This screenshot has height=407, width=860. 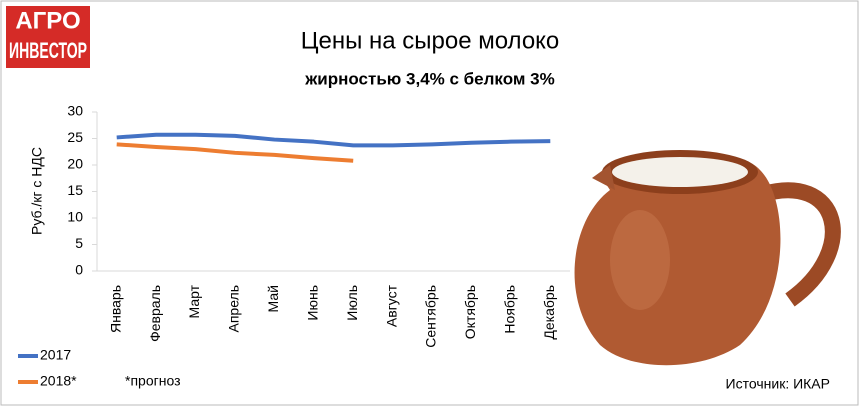 I want to click on note: *прогноз, so click(x=153, y=381).